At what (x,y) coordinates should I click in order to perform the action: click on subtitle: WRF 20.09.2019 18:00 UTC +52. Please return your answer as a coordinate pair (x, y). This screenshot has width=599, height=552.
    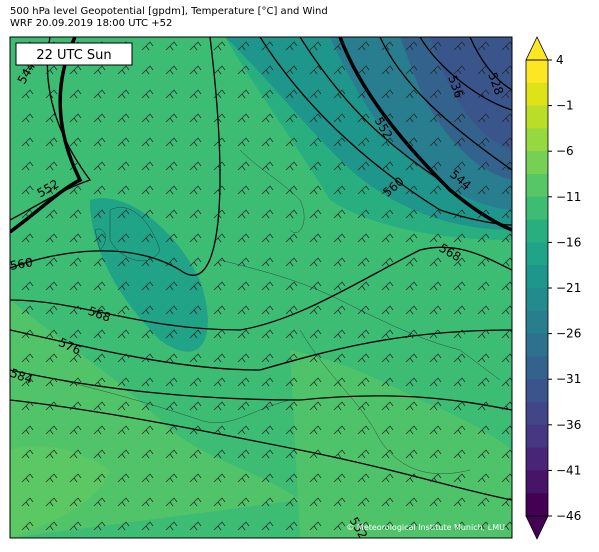
    Looking at the image, I should click on (91, 23).